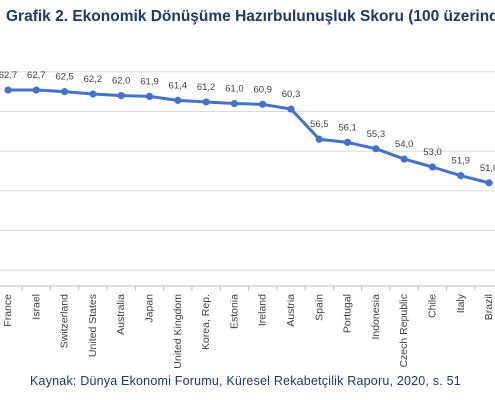 The image size is (495, 400). Describe the element at coordinates (93, 325) in the screenshot. I see `x-tick-label: United States` at that location.